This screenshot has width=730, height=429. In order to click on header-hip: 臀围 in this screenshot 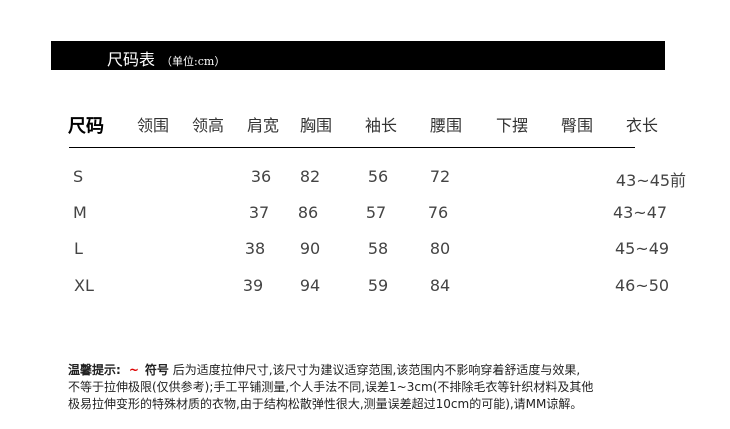, I will do `click(577, 125)`.